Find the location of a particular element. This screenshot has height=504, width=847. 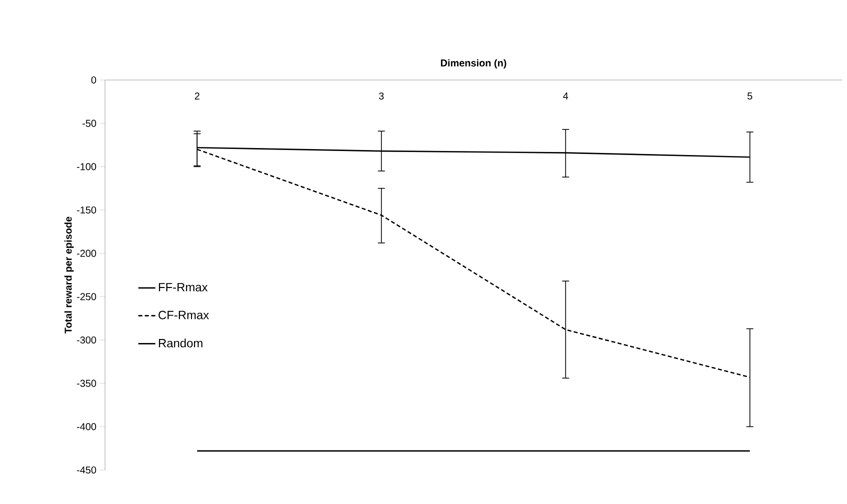

x-tick-label: 3 is located at coordinates (381, 96).